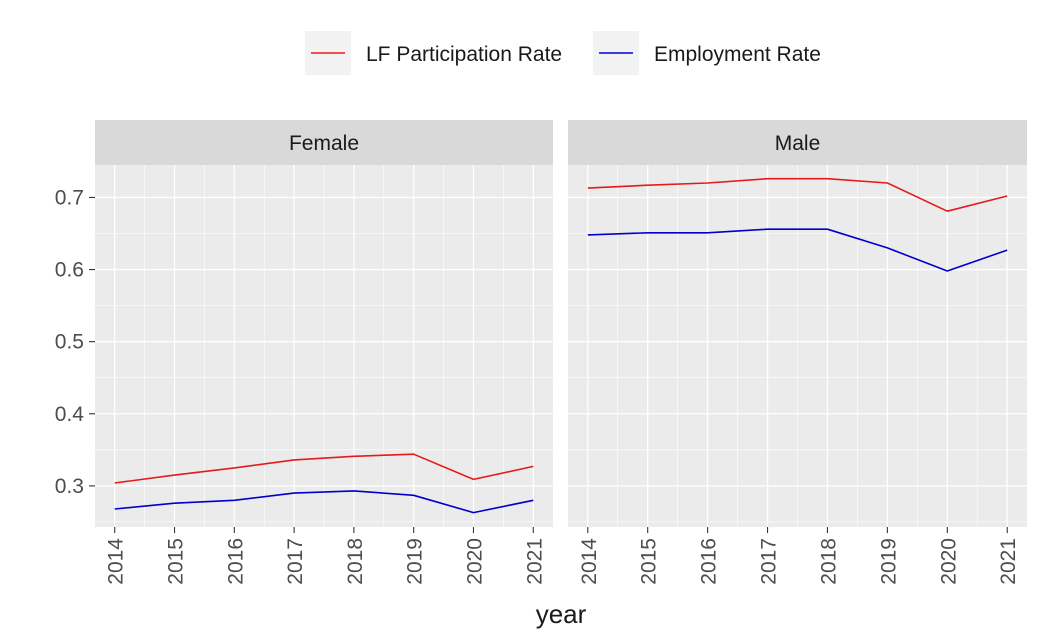 The image size is (1042, 644). Describe the element at coordinates (324, 502) in the screenshot. I see `series-line-female-employment` at that location.